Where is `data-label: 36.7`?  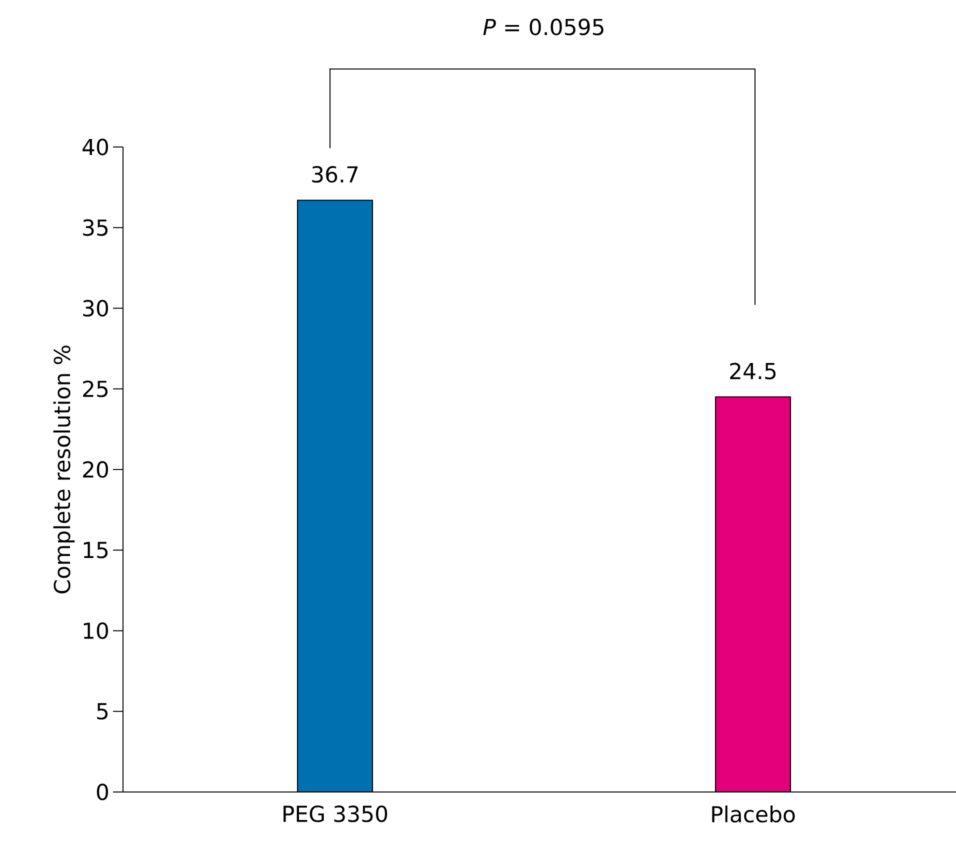
data-label: 36.7 is located at coordinates (335, 174).